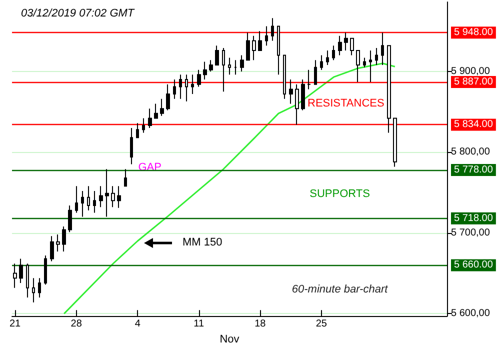 This screenshot has width=500, height=350. Describe the element at coordinates (474, 170) in the screenshot. I see `ref-line-label: 5 778.00` at that location.